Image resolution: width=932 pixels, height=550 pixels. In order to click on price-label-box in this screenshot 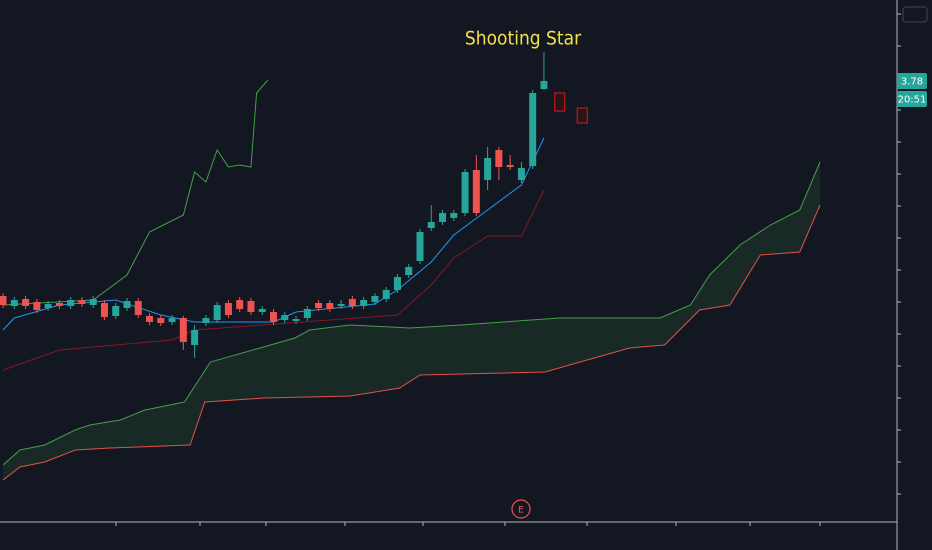, I will do `click(912, 81)`.